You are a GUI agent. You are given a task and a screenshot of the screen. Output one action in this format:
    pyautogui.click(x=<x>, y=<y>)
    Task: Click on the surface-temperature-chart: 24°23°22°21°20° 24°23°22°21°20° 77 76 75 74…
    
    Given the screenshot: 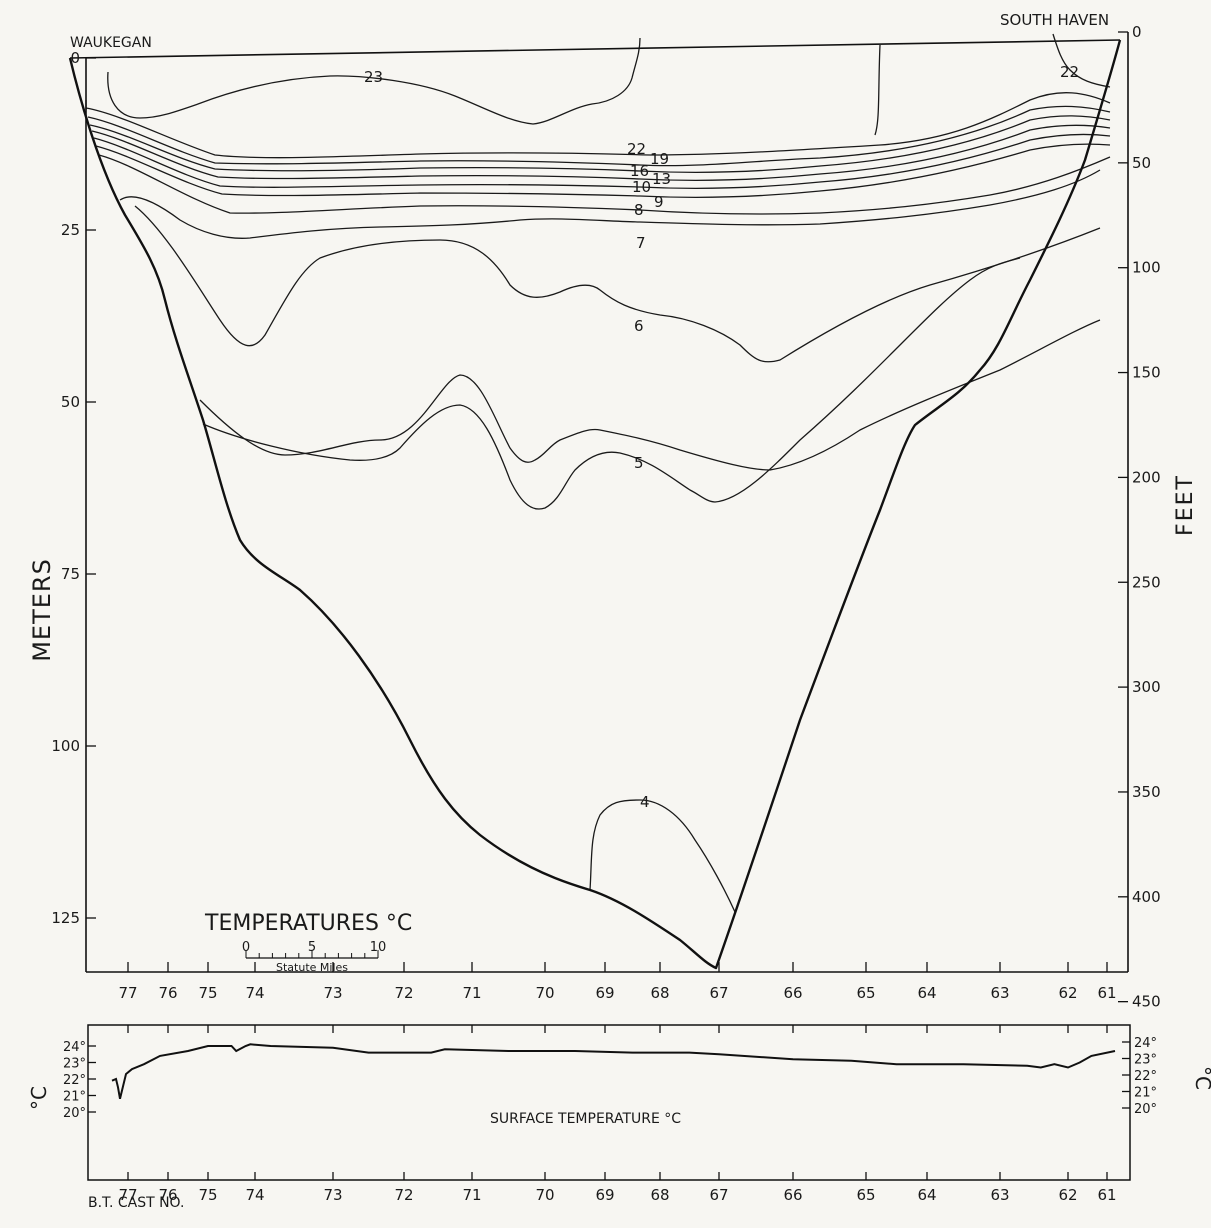 What is the action you would take?
    pyautogui.click(x=619, y=1117)
    